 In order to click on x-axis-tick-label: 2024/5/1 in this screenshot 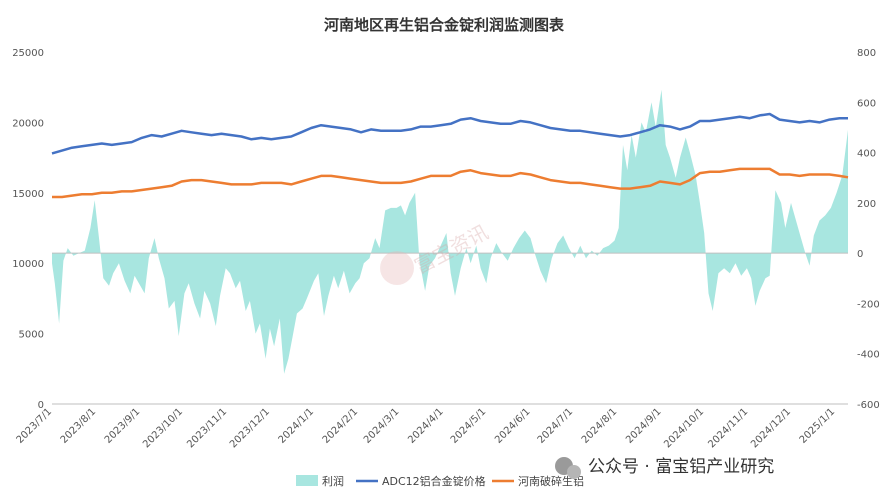, I will do `click(469, 426)`.